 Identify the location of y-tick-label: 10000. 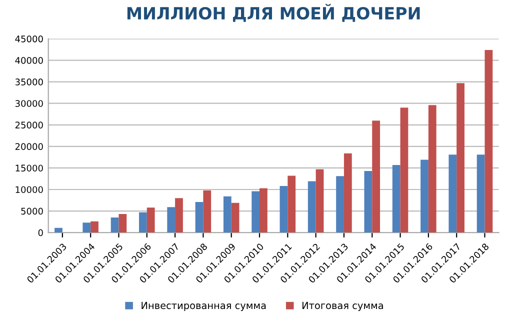
(29, 190).